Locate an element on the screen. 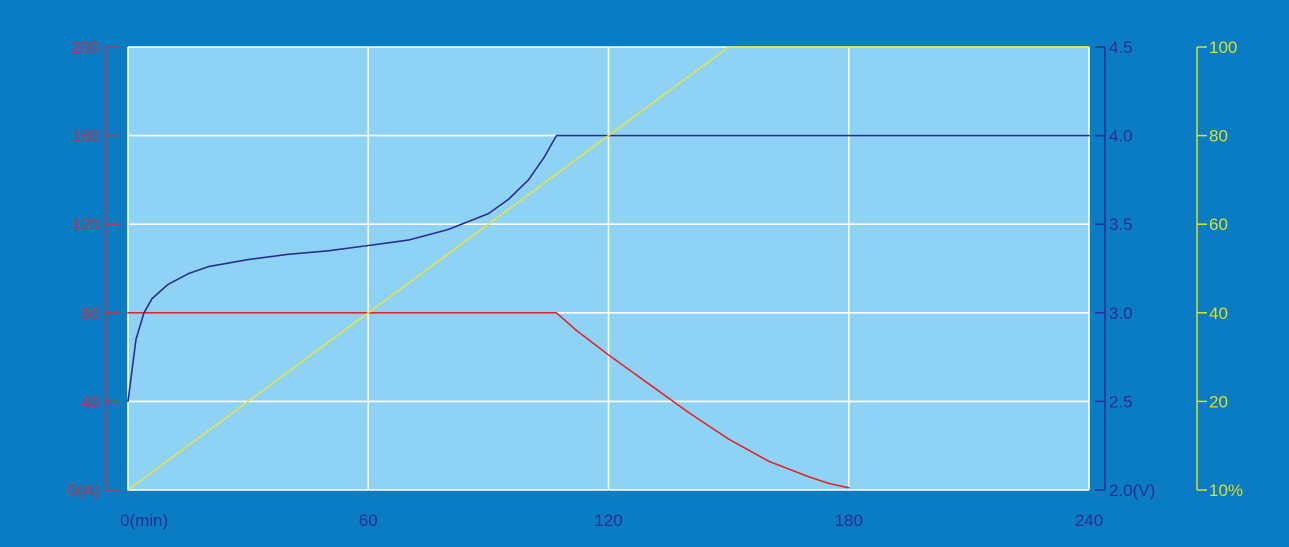  x-axis-label-3: 180 is located at coordinates (849, 520).